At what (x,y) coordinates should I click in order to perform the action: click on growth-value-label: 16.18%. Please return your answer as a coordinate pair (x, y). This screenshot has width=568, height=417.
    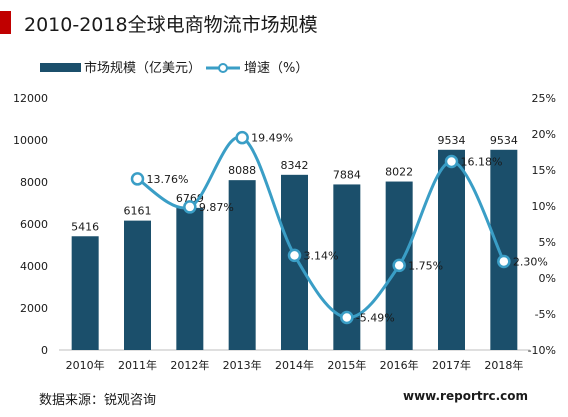
    Looking at the image, I should click on (482, 162).